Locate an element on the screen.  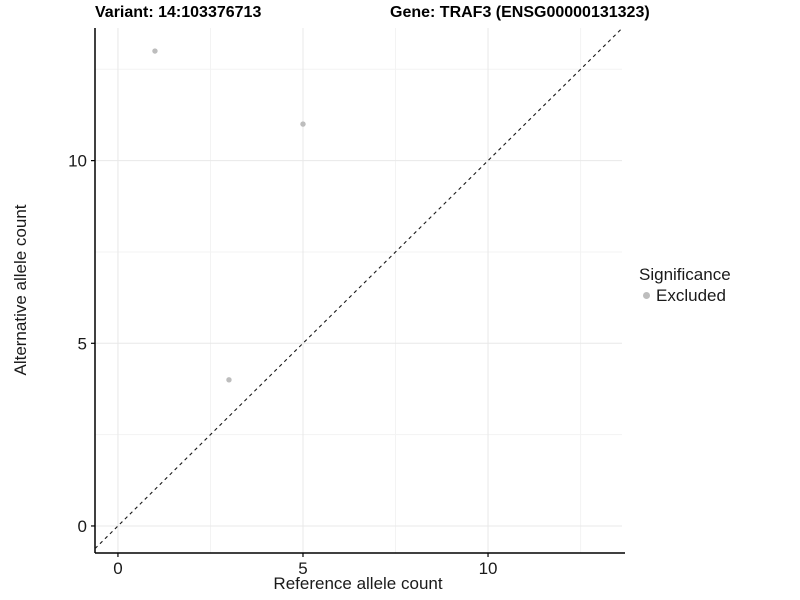
plot-title-gene: Gene: TRAF3 (ENSG00000131323) is located at coordinates (520, 12).